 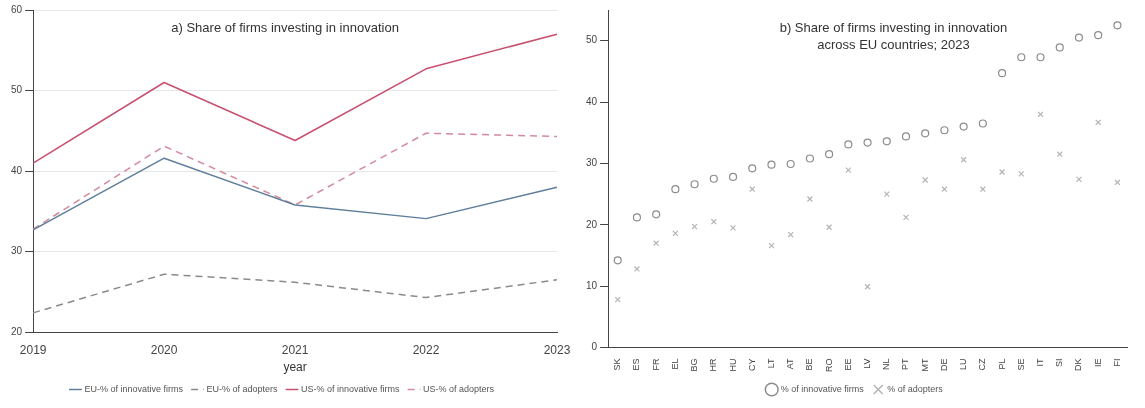 I want to click on x-tick-label: LU, so click(x=963, y=364).